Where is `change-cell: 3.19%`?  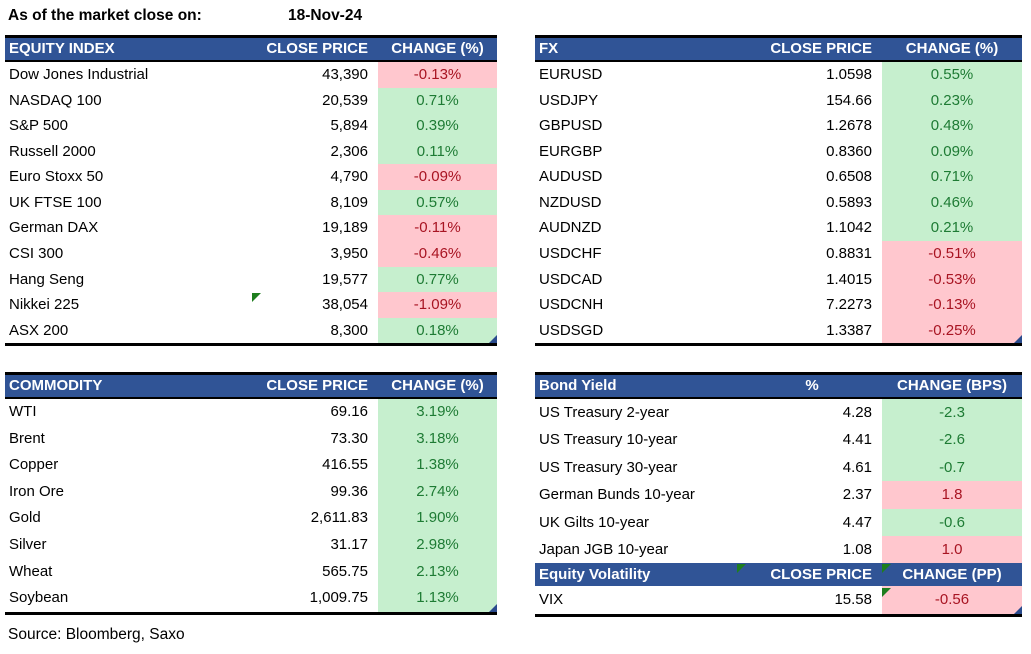 change-cell: 3.19% is located at coordinates (437, 412).